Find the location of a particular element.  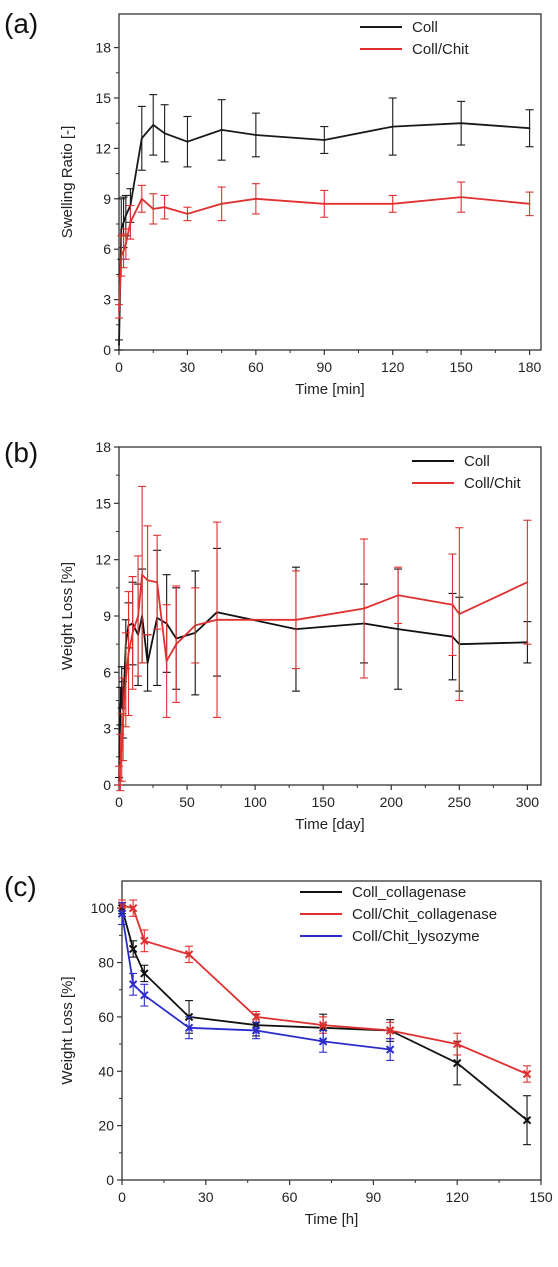

x-tick-label: 50 is located at coordinates (187, 802).